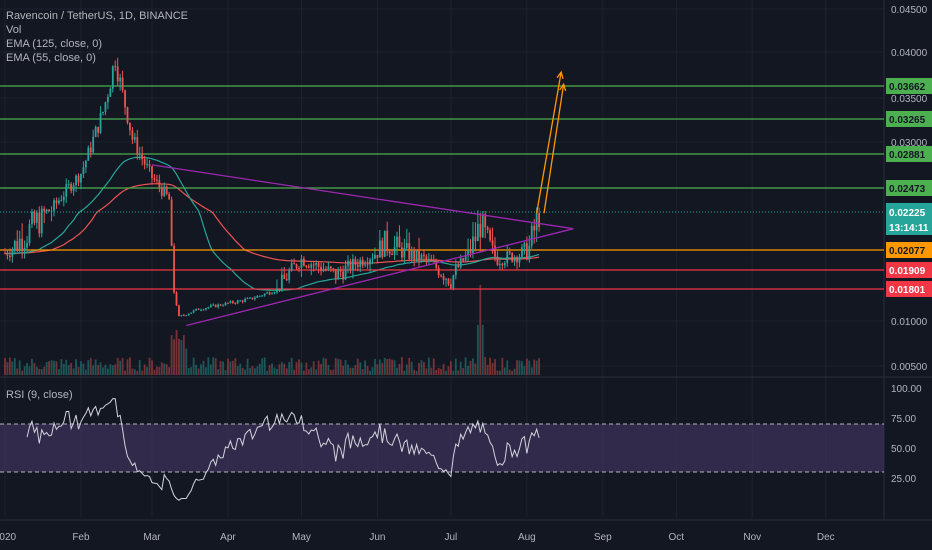 This screenshot has width=932, height=550. Describe the element at coordinates (8, 537) in the screenshot. I see `time-tick-label: 2020` at that location.